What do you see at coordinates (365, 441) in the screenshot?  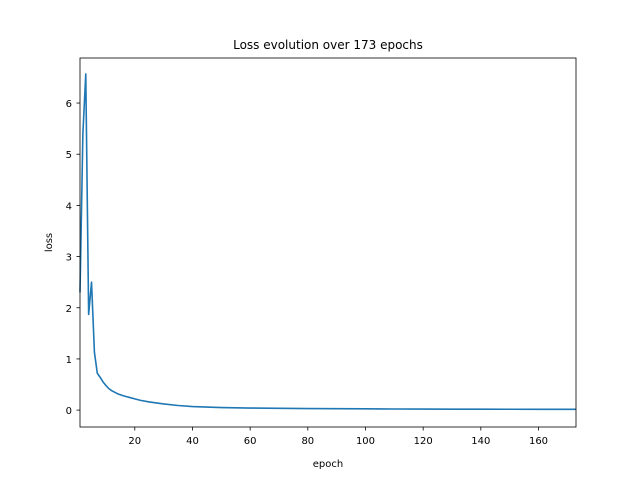 I see `x-tick-label: 100` at bounding box center [365, 441].